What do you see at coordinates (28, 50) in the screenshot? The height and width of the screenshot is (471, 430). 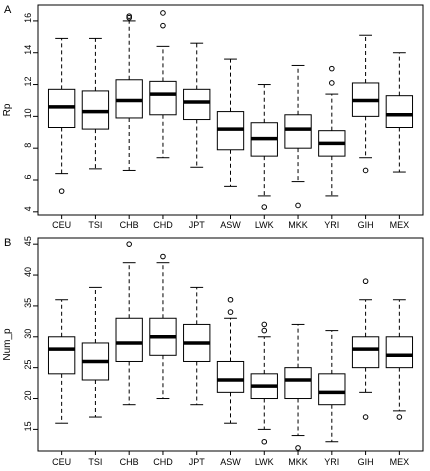 I see `y-tick-label: 14` at bounding box center [28, 50].